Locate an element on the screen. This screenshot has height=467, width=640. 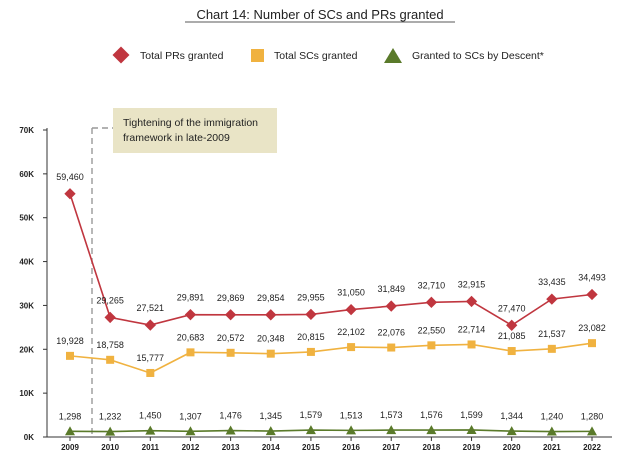
data-label: 20,348 is located at coordinates (271, 339).